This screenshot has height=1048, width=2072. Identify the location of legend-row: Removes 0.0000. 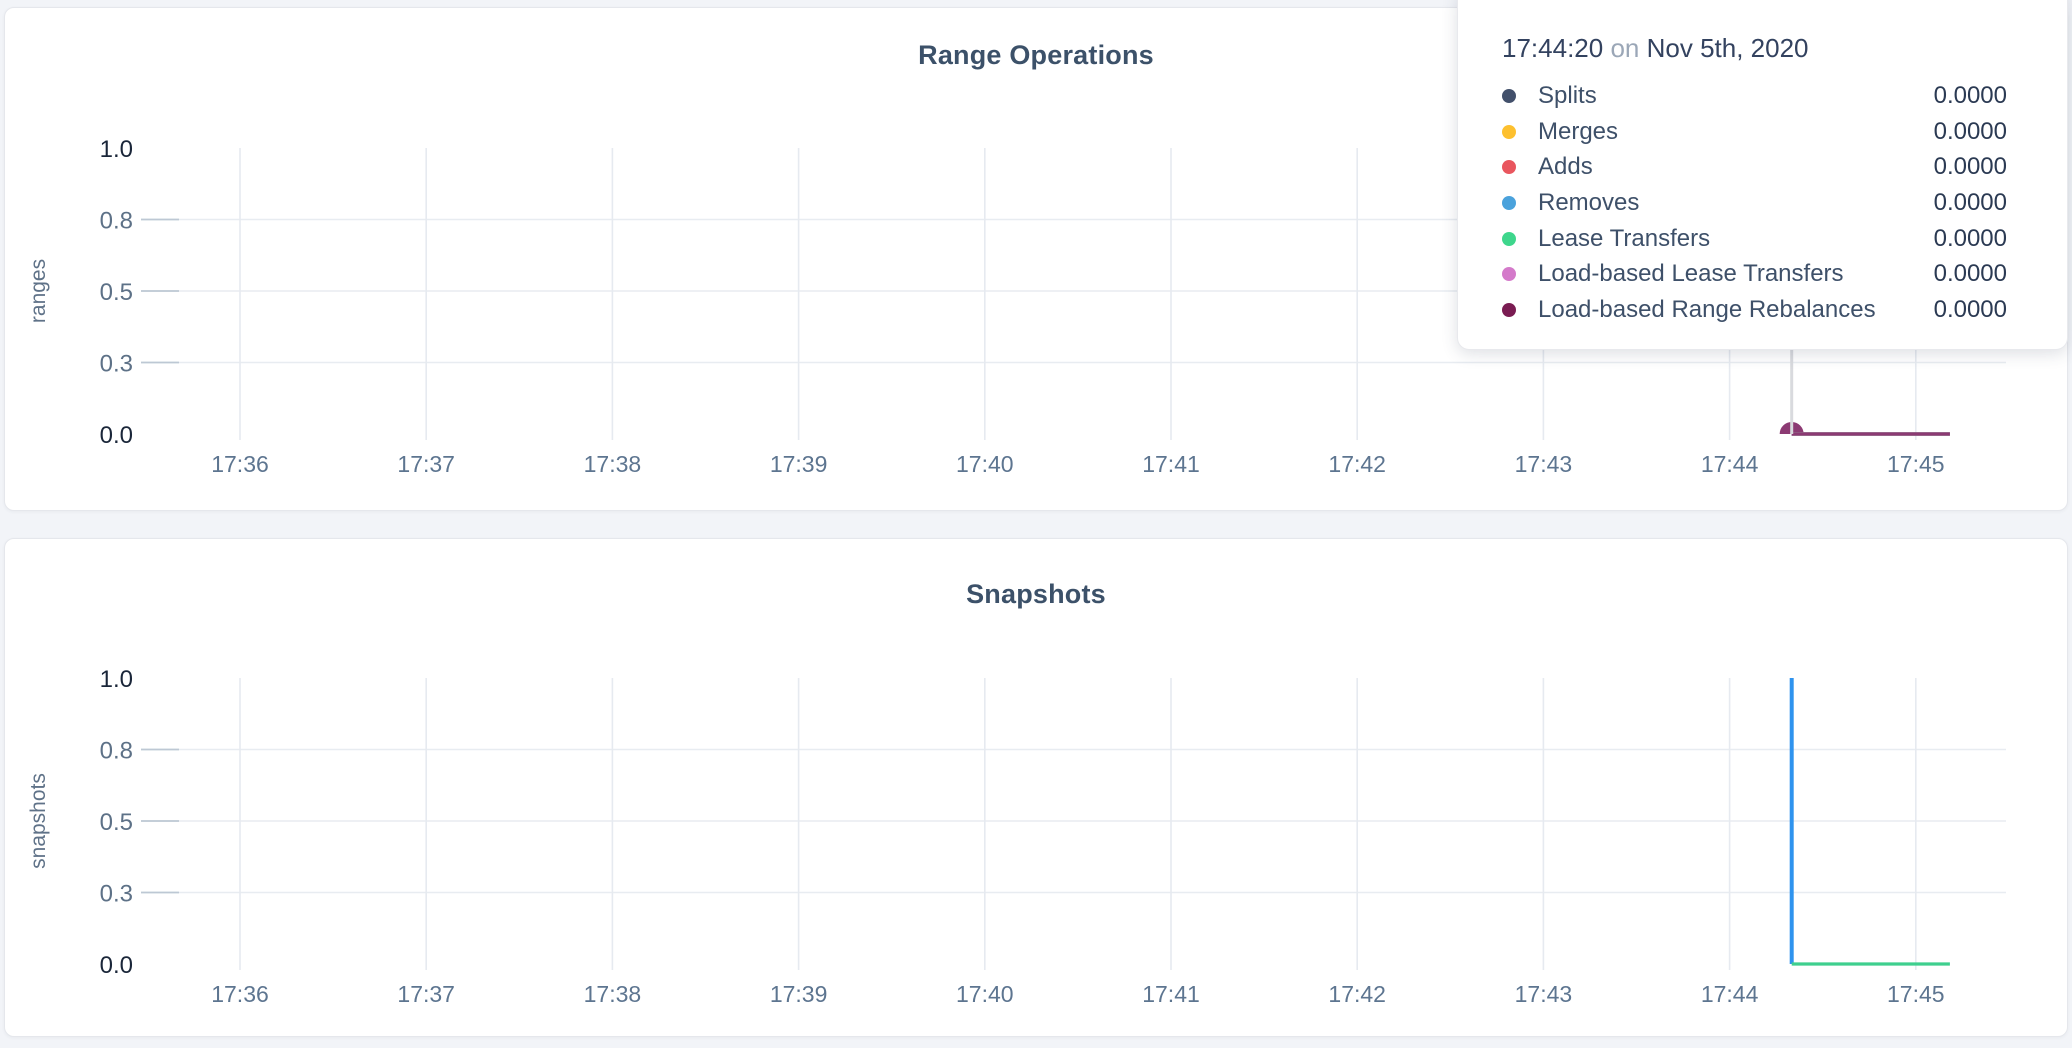
(1754, 203).